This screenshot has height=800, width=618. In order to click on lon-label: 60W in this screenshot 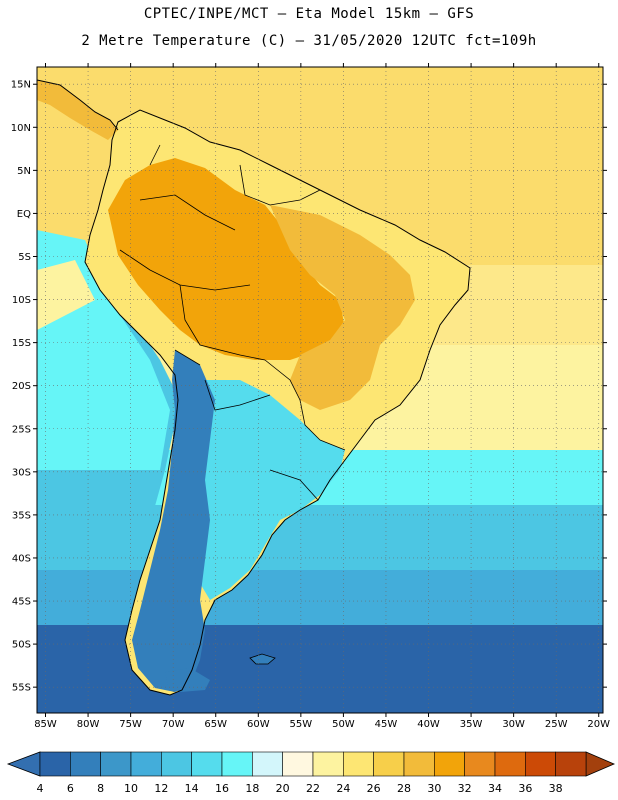, I will do `click(258, 724)`.